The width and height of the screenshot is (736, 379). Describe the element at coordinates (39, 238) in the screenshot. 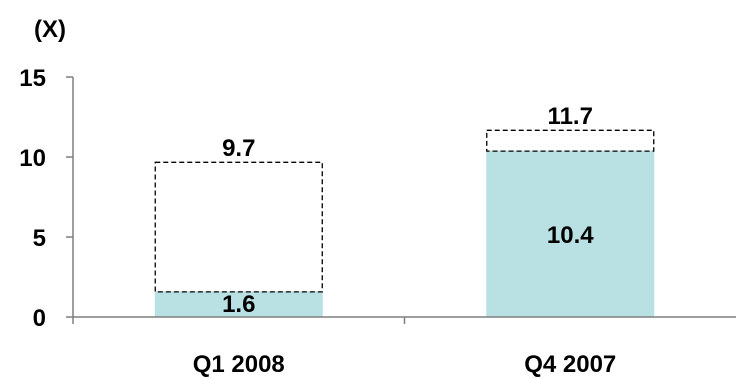

I see `y-tick-label: 5` at that location.